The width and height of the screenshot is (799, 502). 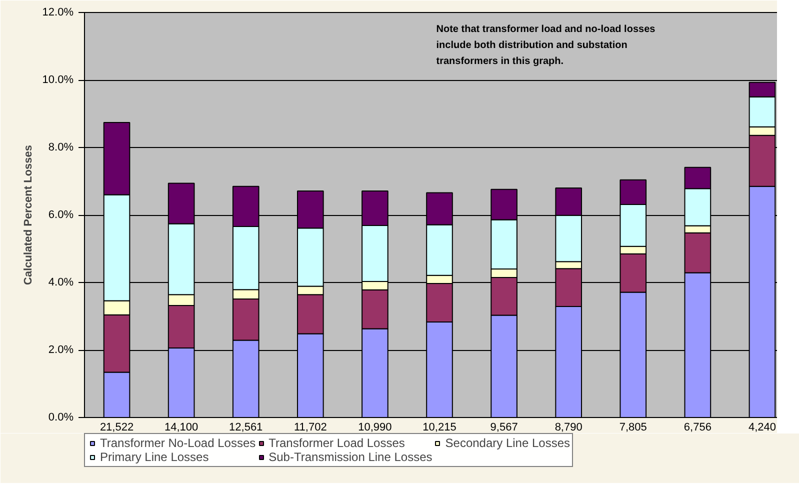 What do you see at coordinates (246, 428) in the screenshot?
I see `x-tick-label: 12,561` at bounding box center [246, 428].